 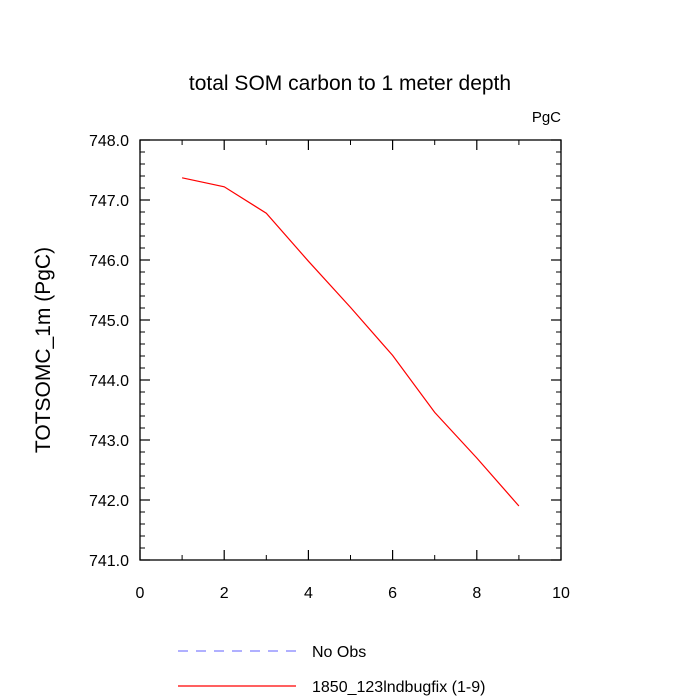 I want to click on x-tick-label: 4, so click(x=308, y=593).